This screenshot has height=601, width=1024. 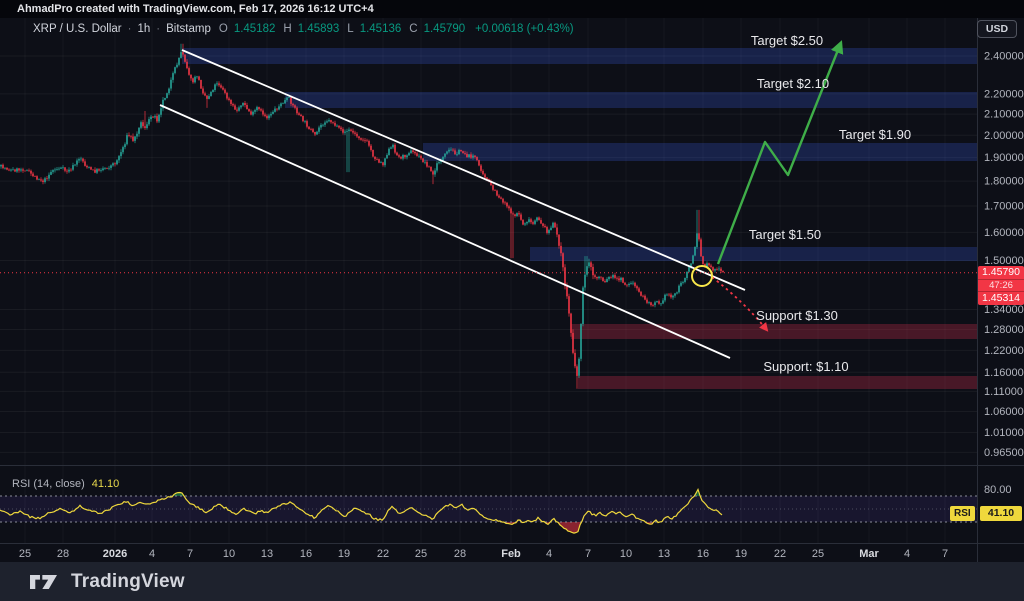 I want to click on price-axis-label: 0.96500, so click(x=1004, y=453).